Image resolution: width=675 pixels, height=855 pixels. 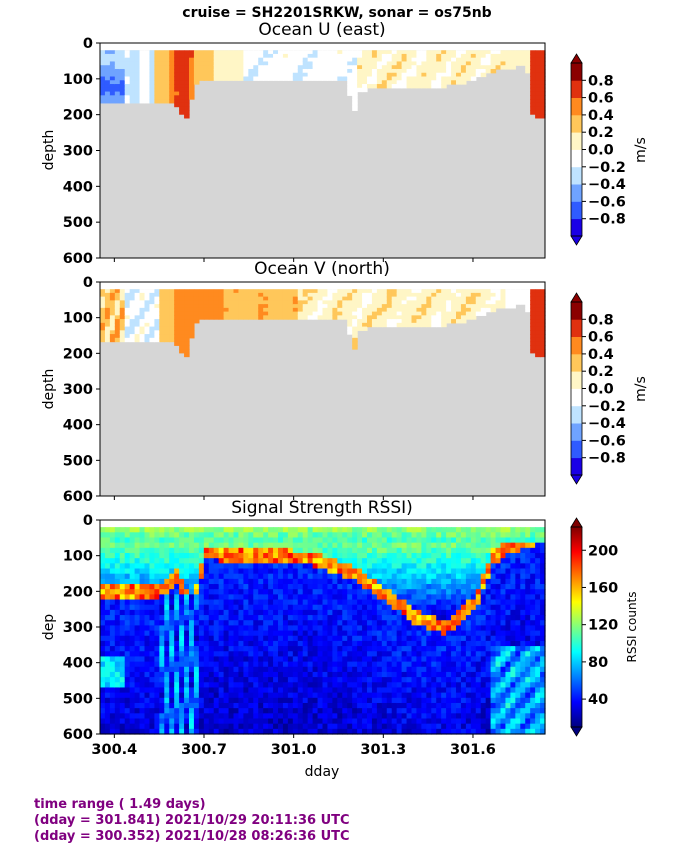 What do you see at coordinates (78, 497) in the screenshot?
I see `v-ytick-label: 600` at bounding box center [78, 497].